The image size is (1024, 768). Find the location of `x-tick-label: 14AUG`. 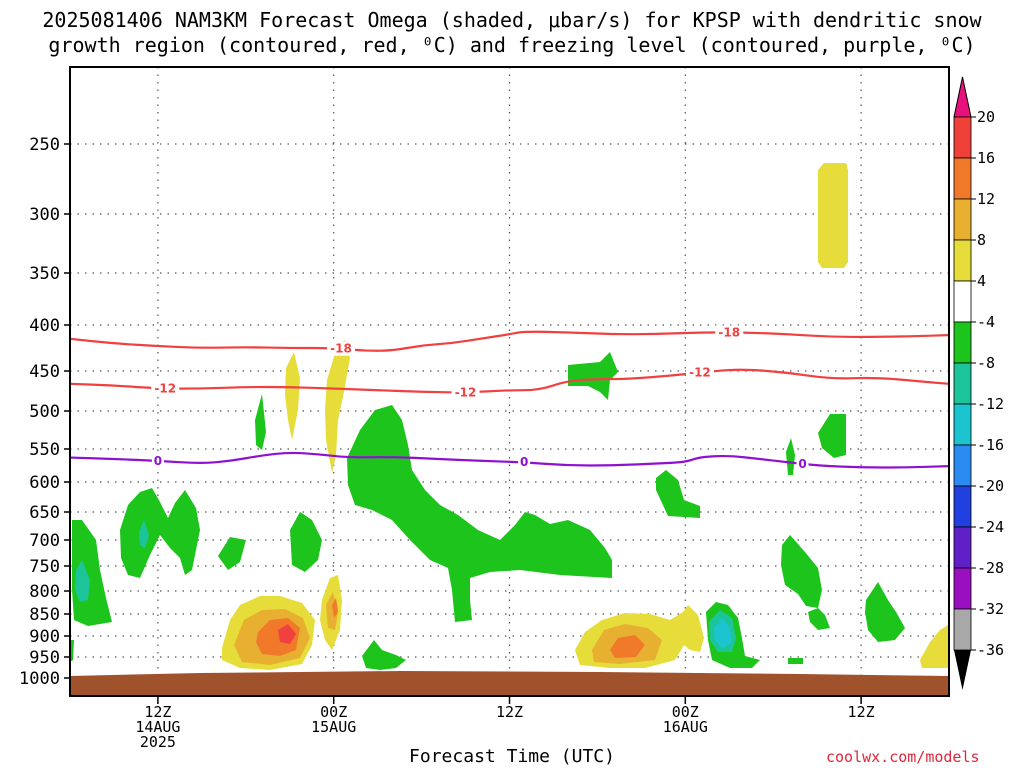

x-tick-label: 14AUG is located at coordinates (157, 727).